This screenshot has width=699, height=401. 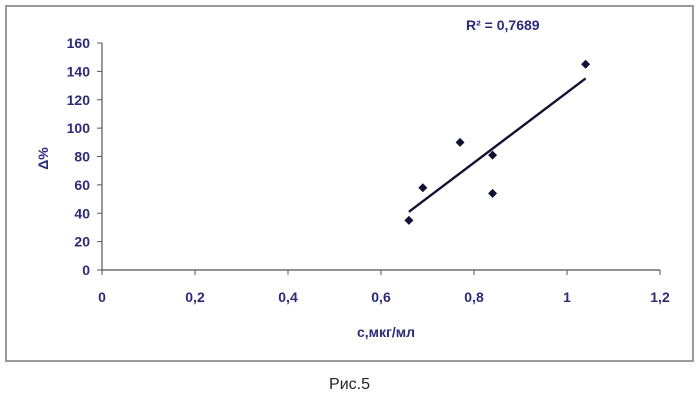 I want to click on y-tick-label: 160, so click(x=79, y=43).